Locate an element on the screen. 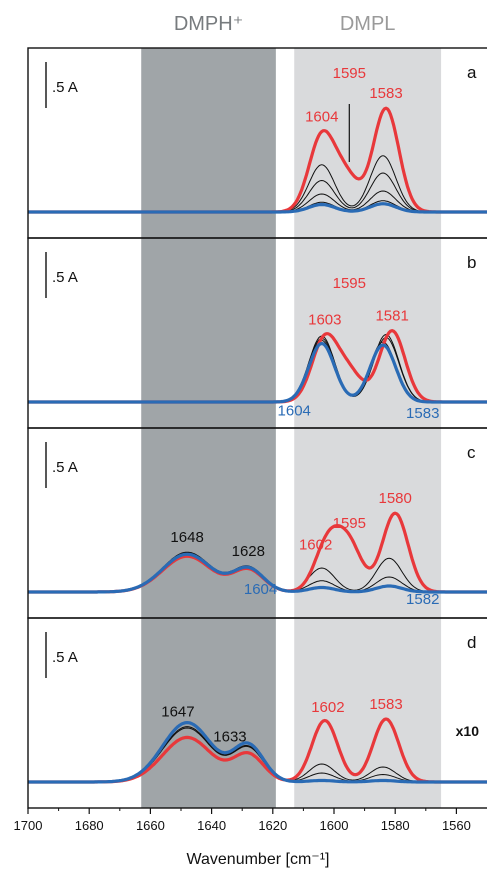 The width and height of the screenshot is (487, 883). panel-b-curves is located at coordinates (257, 366).